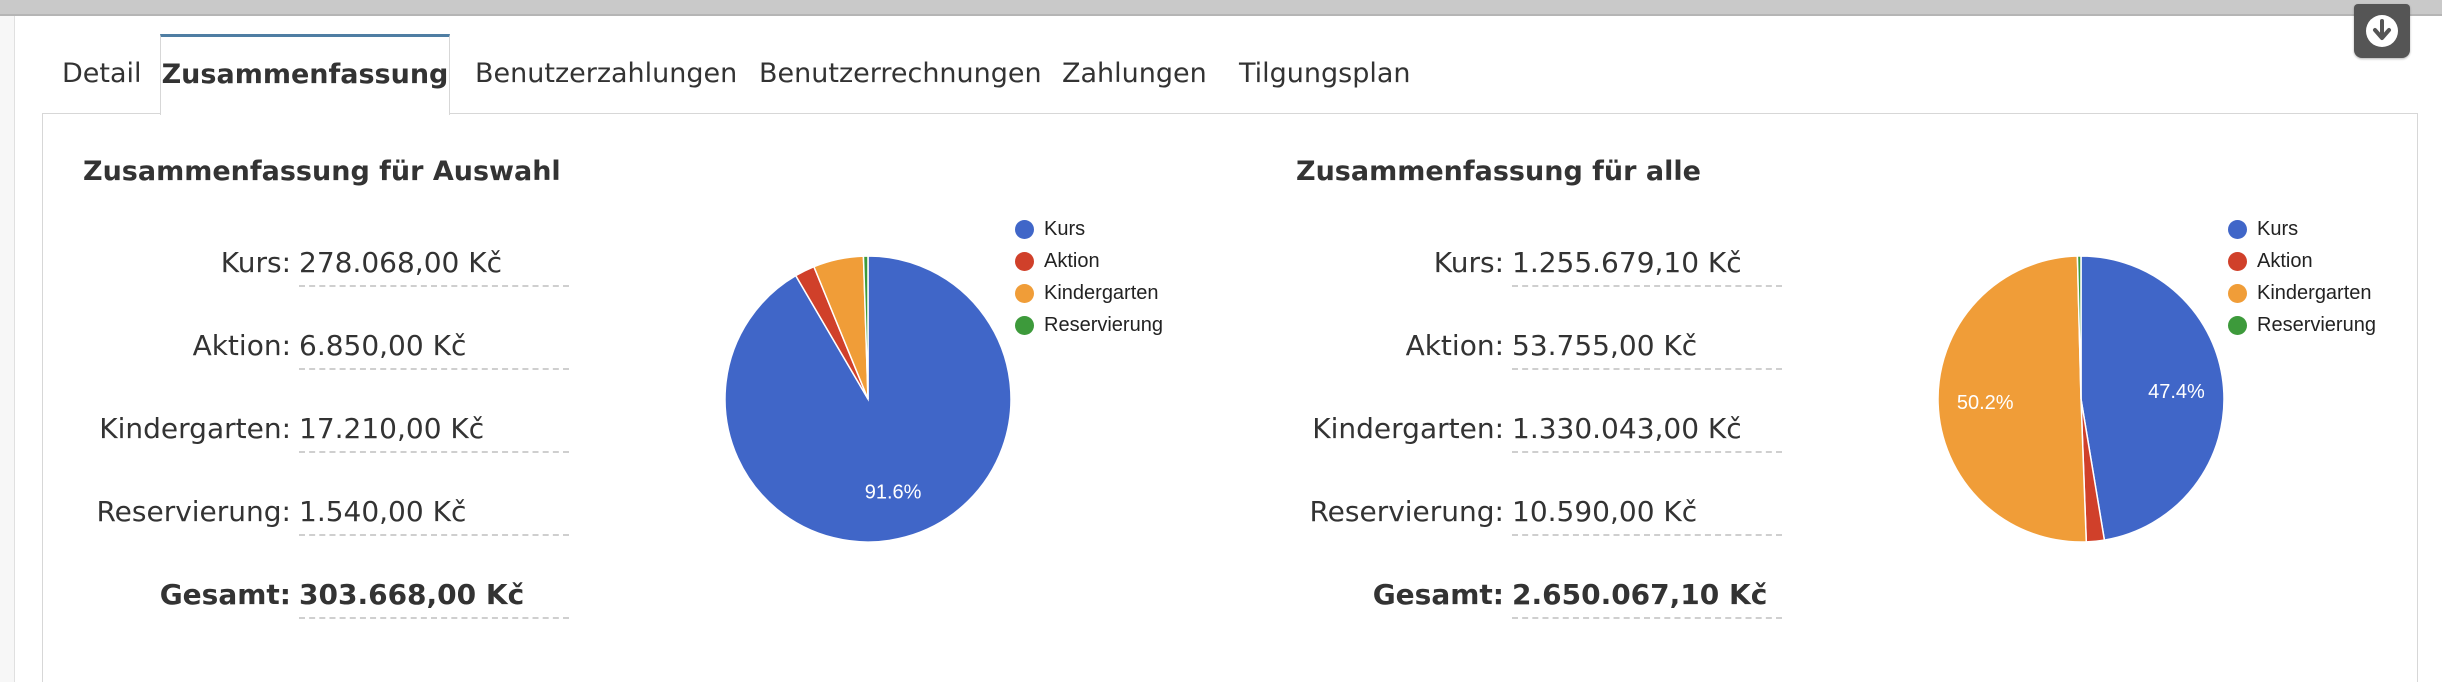 The image size is (2442, 682). What do you see at coordinates (1408, 428) in the screenshot?
I see `all-kindergarten-label: Kindergarten:` at bounding box center [1408, 428].